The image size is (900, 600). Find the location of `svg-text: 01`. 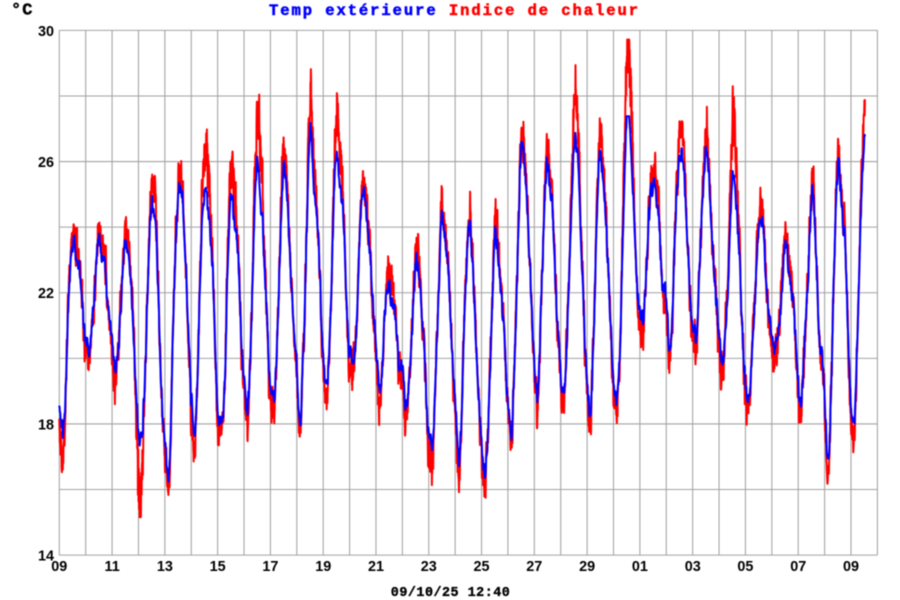

svg-text: 01 is located at coordinates (640, 567).